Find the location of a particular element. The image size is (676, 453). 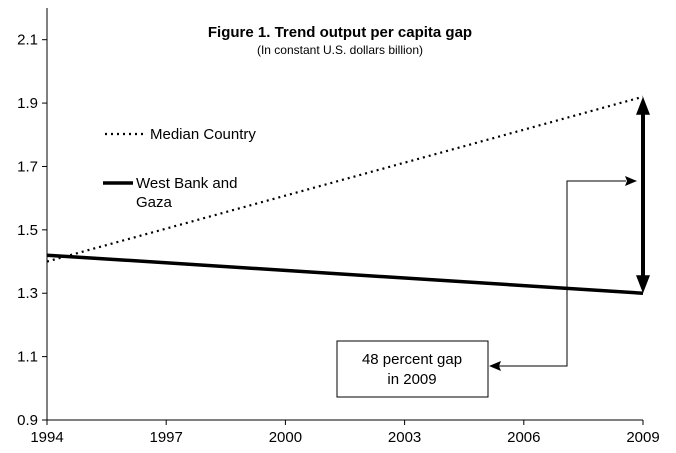

annotation-connector is located at coordinates (558, 273).